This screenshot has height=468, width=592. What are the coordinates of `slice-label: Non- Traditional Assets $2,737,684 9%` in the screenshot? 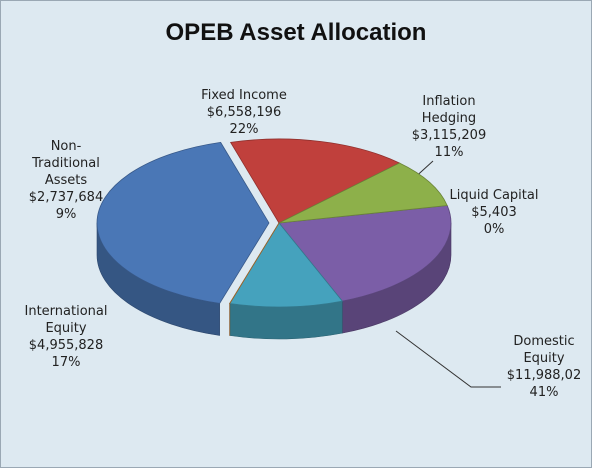 It's located at (66, 180).